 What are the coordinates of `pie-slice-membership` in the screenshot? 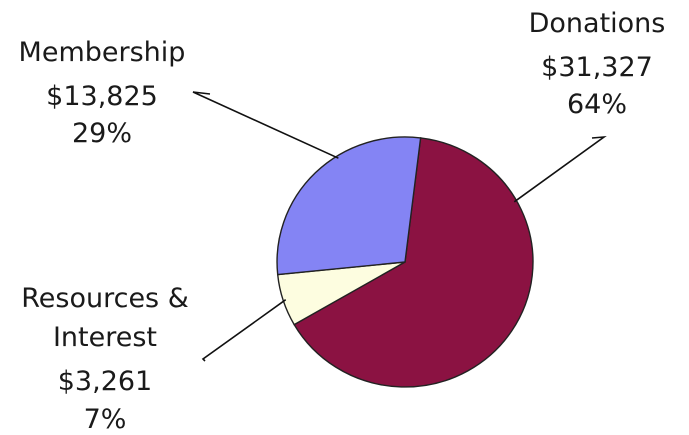 It's located at (349, 206).